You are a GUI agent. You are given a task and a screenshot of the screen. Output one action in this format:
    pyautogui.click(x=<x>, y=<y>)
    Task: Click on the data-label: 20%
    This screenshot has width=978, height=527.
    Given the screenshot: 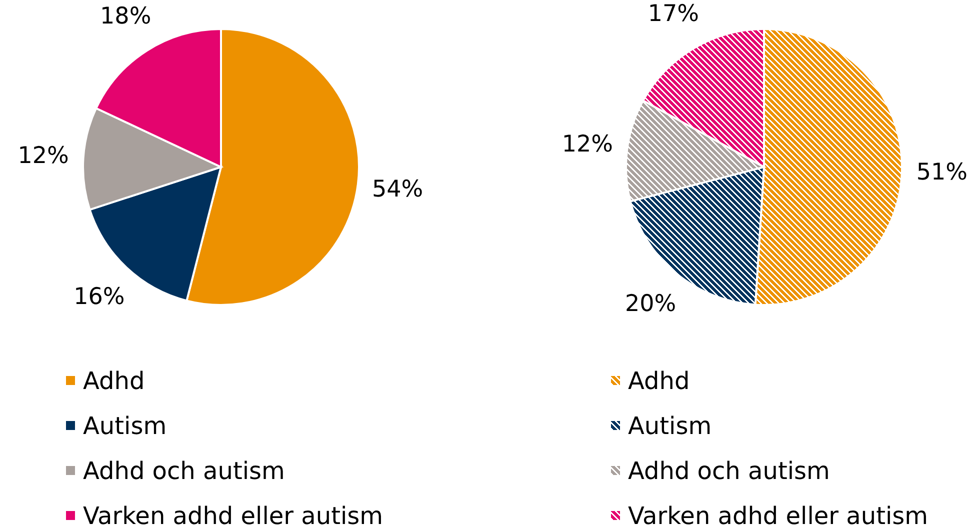 What is the action you would take?
    pyautogui.click(x=650, y=304)
    